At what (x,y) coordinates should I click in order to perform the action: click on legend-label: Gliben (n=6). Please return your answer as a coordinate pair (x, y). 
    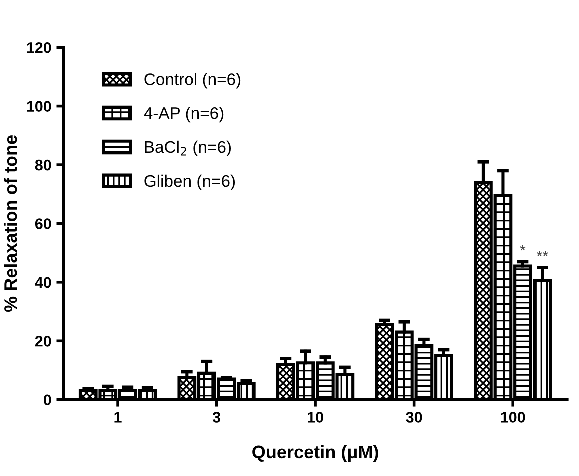
    Looking at the image, I should click on (190, 182).